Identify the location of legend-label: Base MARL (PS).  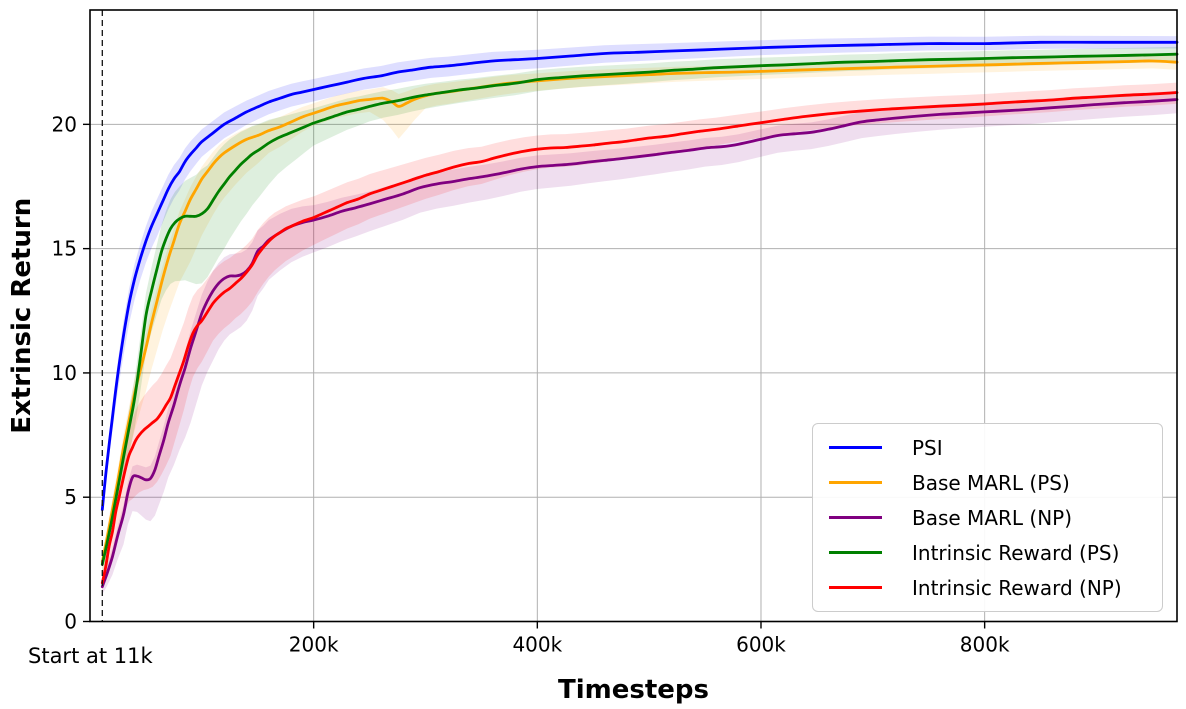
(991, 482).